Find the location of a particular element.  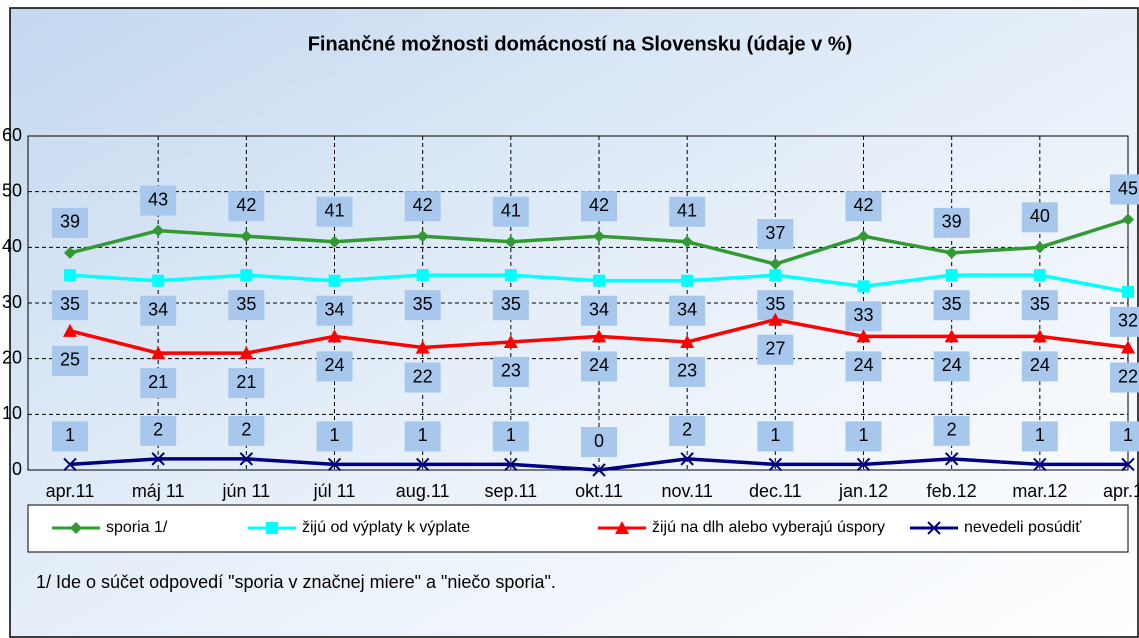

data-label: 27 is located at coordinates (775, 348).